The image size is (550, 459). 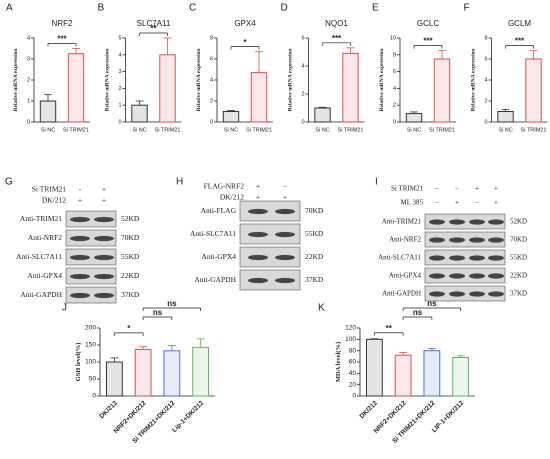 I want to click on y-tick-label: 60, so click(x=353, y=362).